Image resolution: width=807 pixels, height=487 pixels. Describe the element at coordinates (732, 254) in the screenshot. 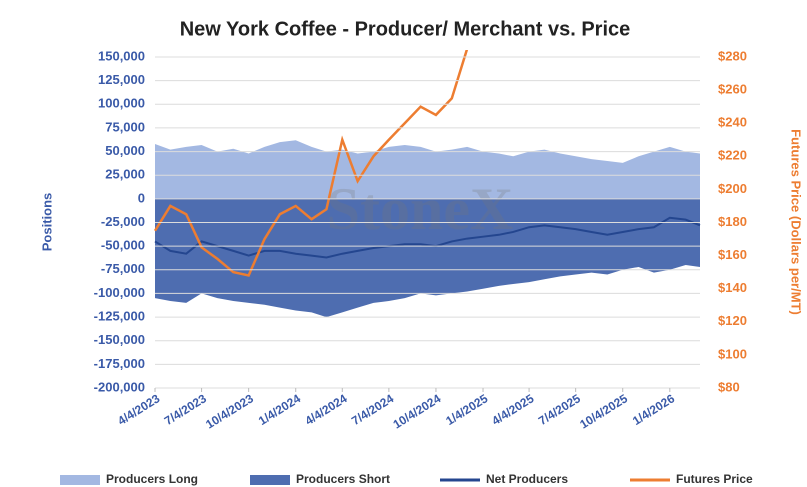

I see `y2-tick-label: $160` at that location.